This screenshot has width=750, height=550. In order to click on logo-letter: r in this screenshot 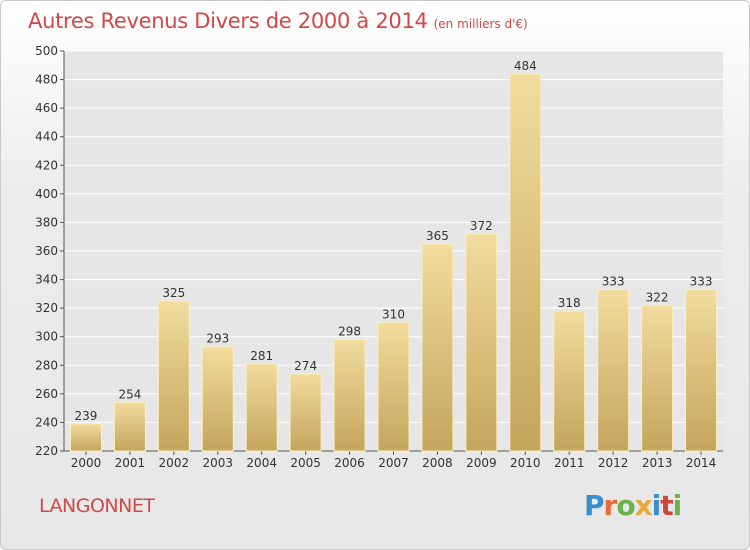, I will do `click(610, 505)`.